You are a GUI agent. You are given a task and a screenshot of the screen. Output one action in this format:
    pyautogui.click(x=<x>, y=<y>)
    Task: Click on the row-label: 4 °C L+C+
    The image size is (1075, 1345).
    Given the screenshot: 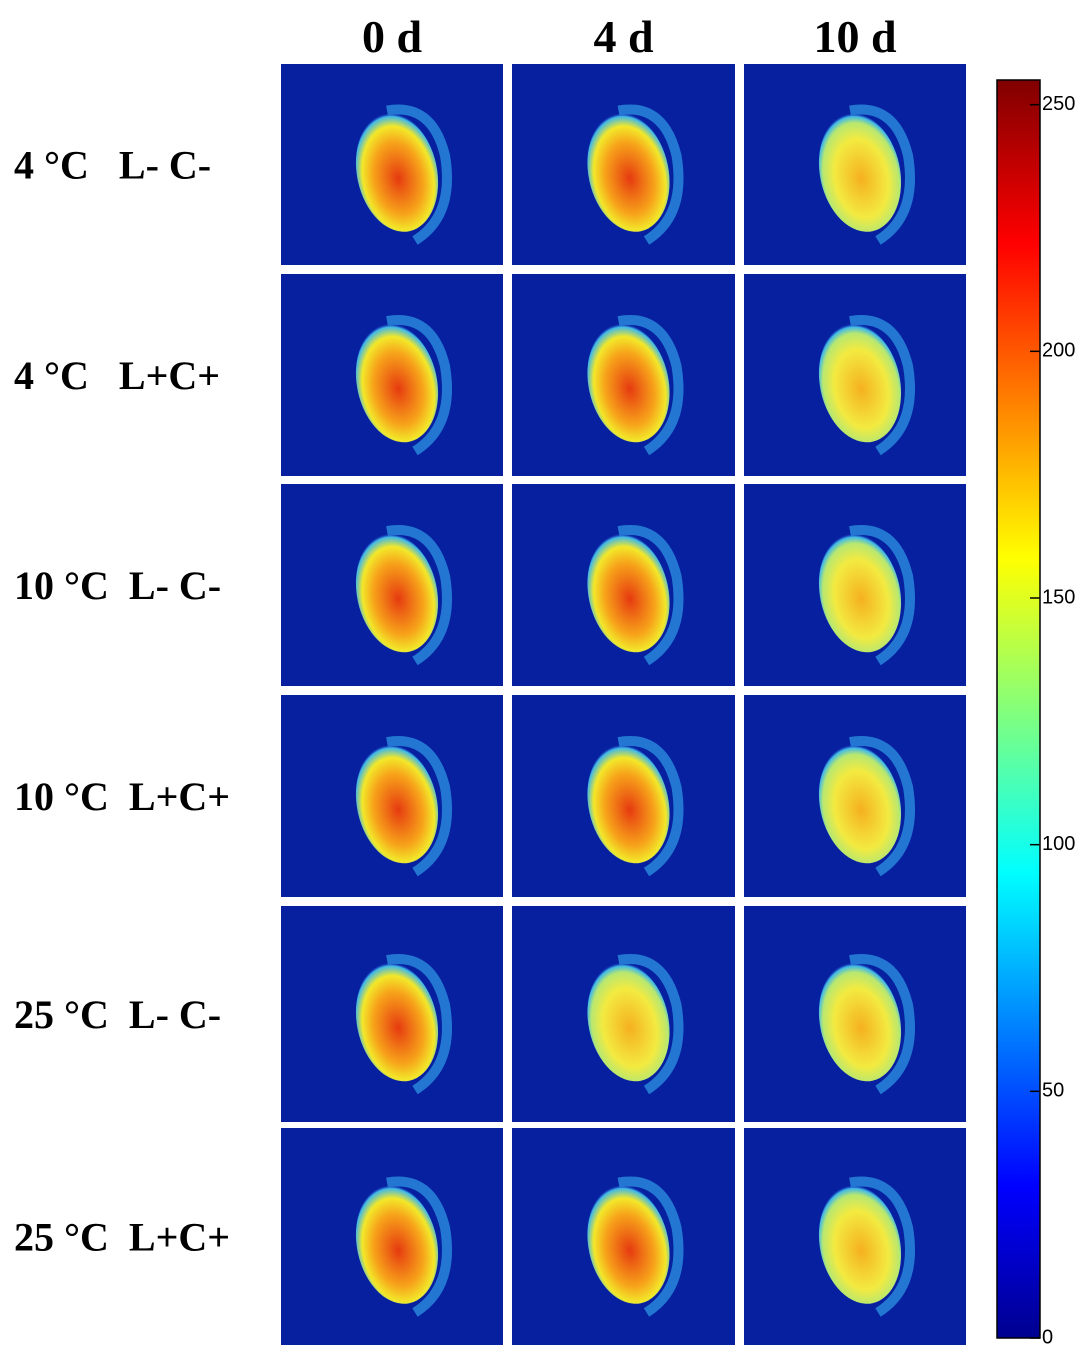 What is the action you would take?
    pyautogui.click(x=117, y=375)
    